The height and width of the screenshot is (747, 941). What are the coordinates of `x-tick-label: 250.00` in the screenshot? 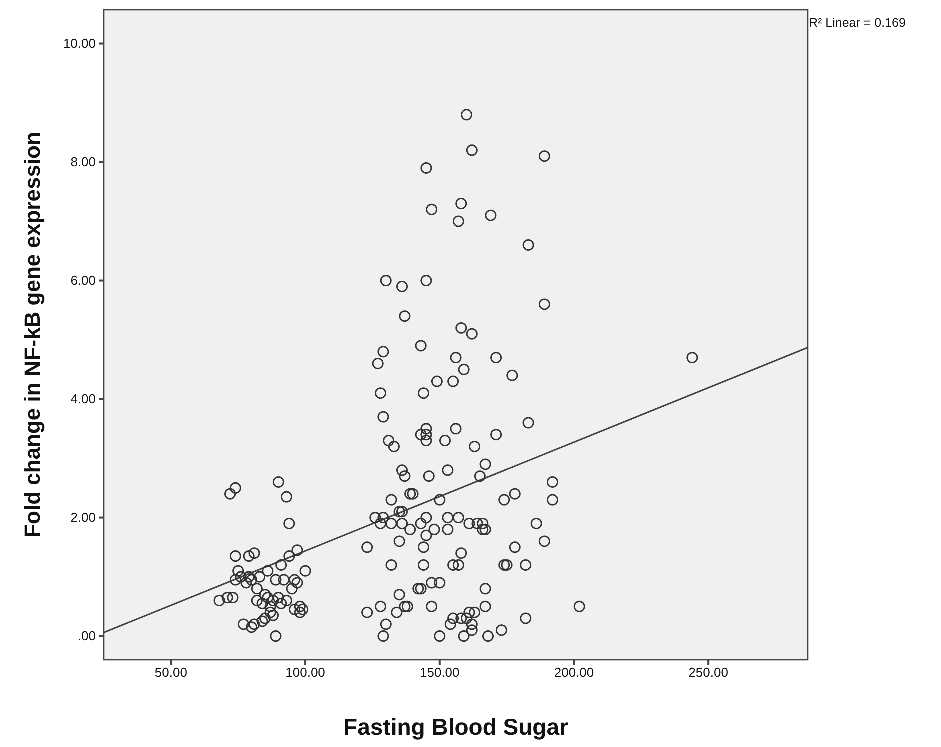 It's located at (708, 672).